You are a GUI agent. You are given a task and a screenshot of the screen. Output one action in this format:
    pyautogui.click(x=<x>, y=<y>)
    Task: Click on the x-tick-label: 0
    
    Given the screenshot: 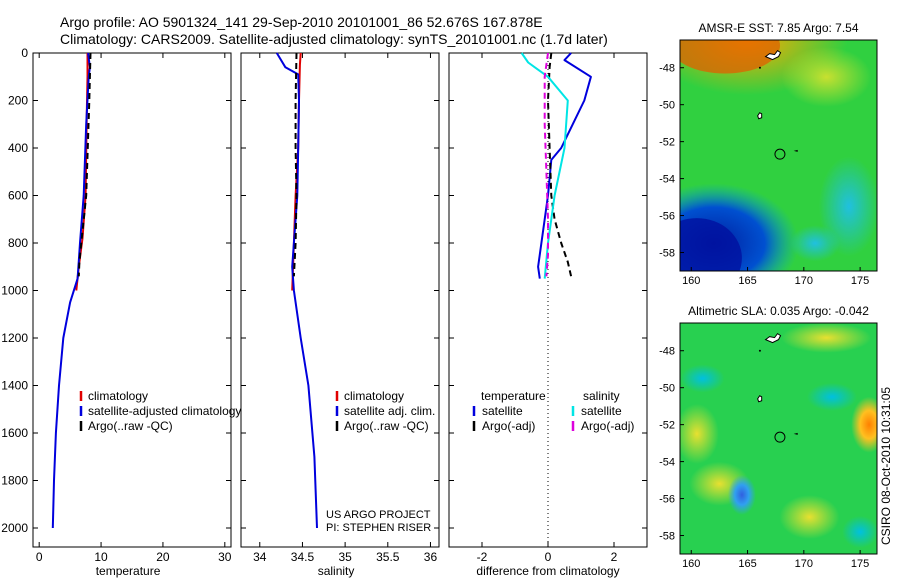 What is the action you would take?
    pyautogui.click(x=548, y=557)
    